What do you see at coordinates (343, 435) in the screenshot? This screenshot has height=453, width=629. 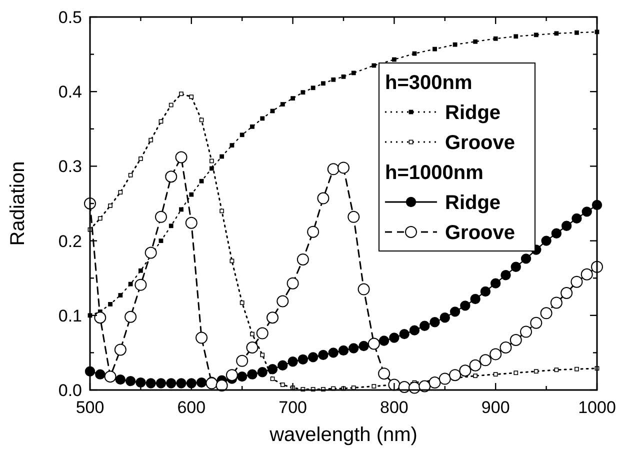 I see `x-axis-title: wavelength (nm)` at bounding box center [343, 435].